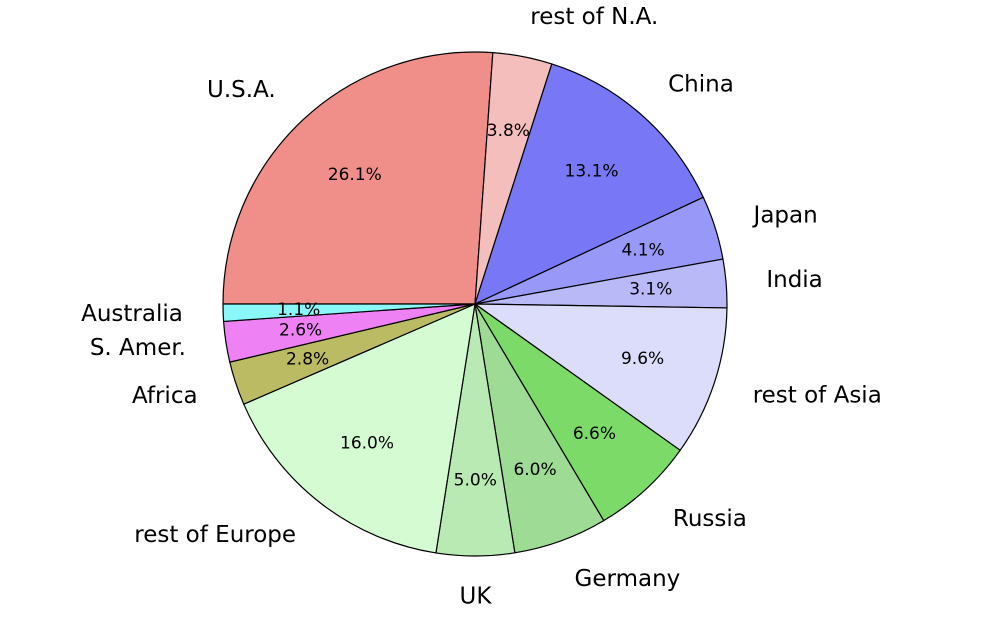  Describe the element at coordinates (367, 443) in the screenshot. I see `percent-label-rest-of-europe: 16.0%` at that location.